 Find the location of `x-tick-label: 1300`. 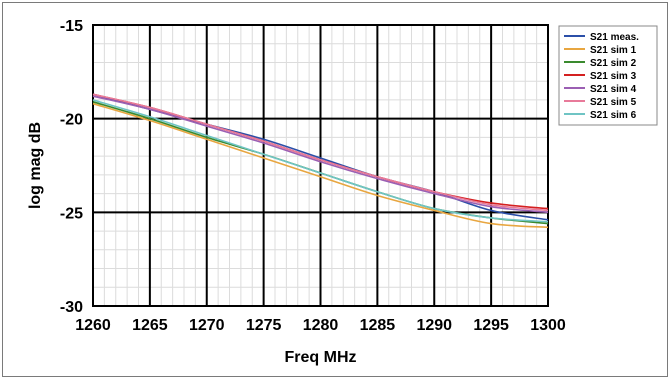

x-tick-label: 1300 is located at coordinates (548, 325).